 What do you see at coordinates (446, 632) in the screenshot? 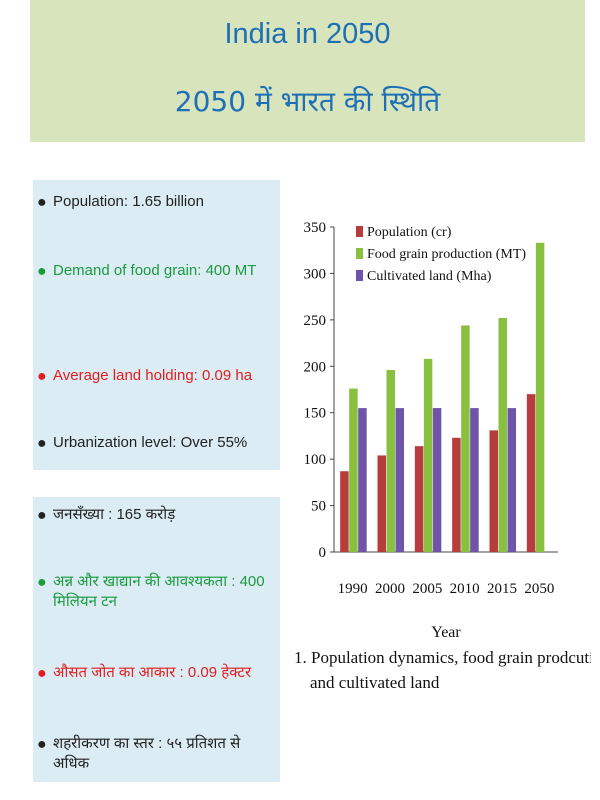
I see `x-axis-title: Year` at bounding box center [446, 632].